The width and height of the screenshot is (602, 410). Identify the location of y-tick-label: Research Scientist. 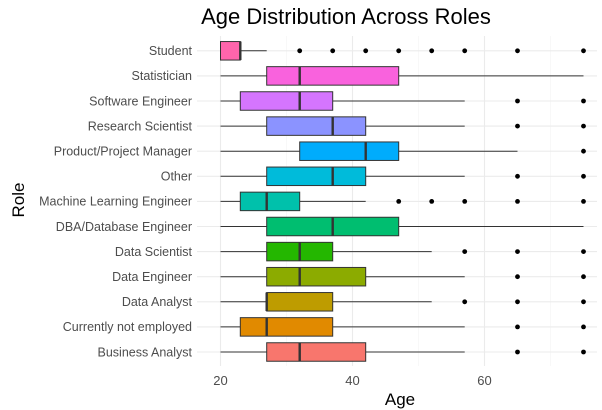
(140, 126).